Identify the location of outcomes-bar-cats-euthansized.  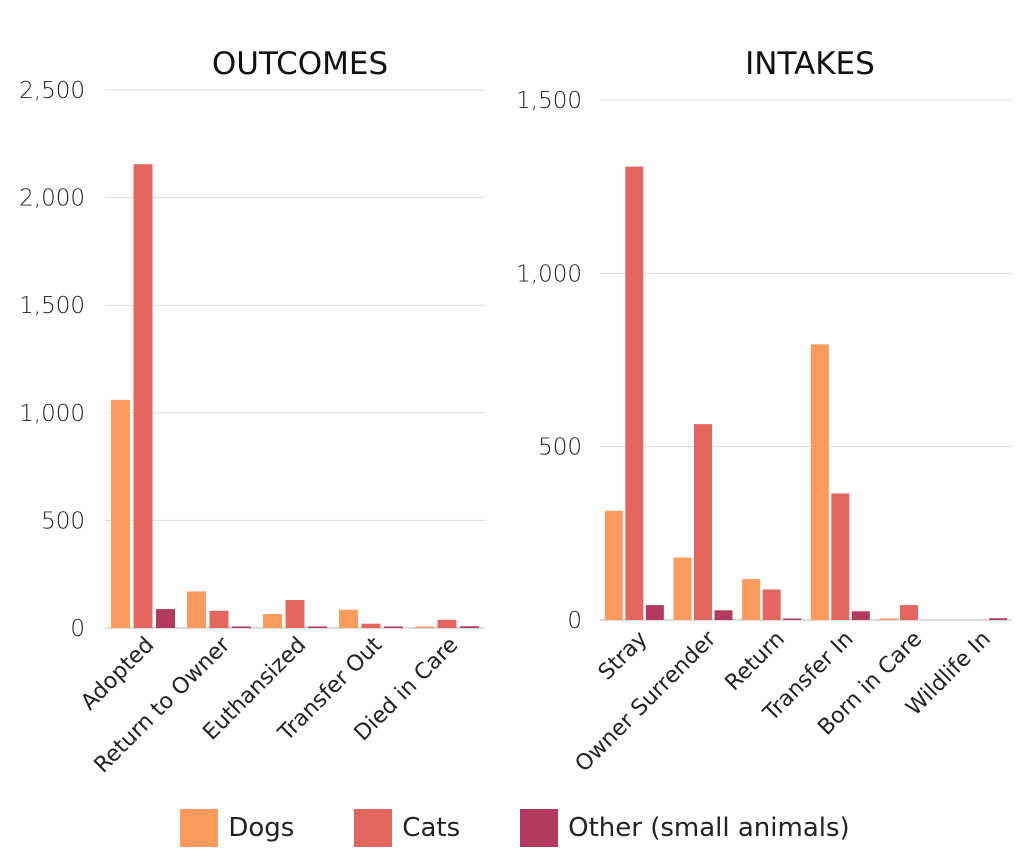
(295, 614).